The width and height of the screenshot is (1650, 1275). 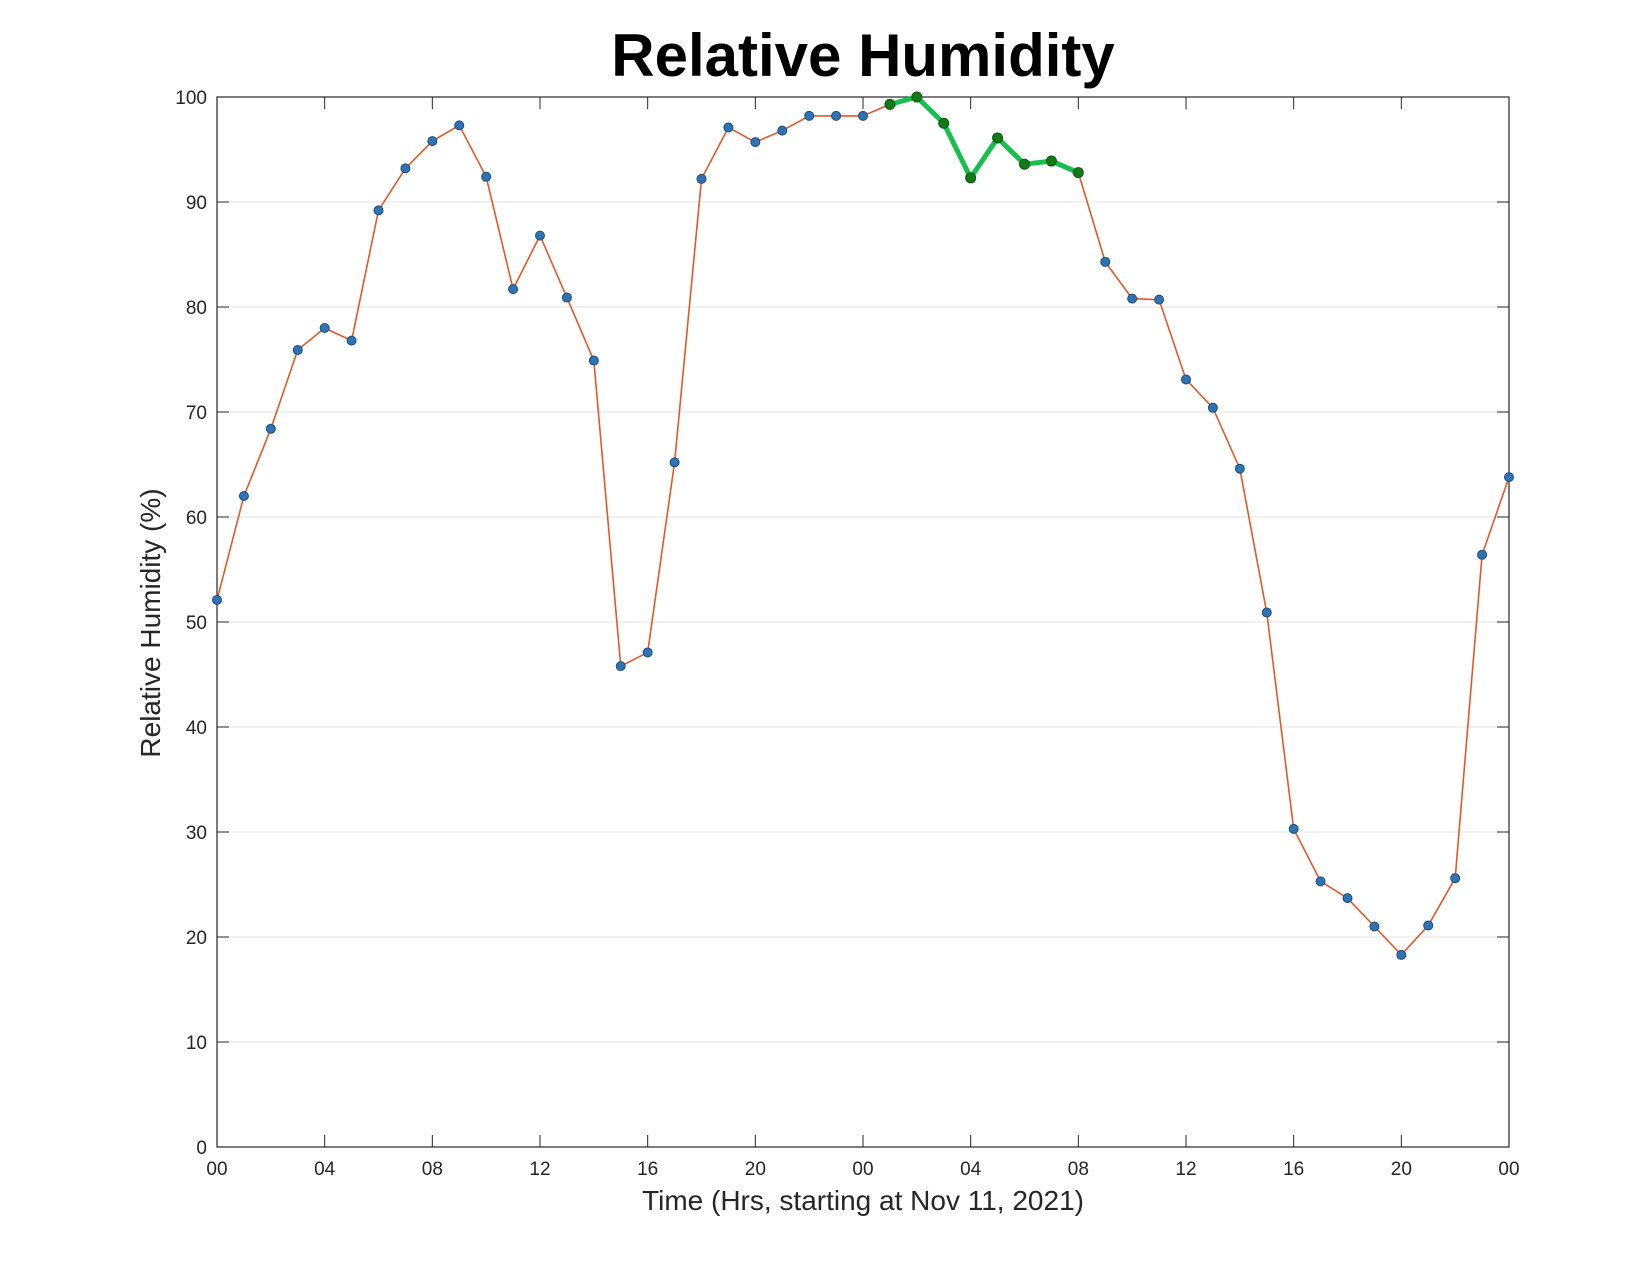 What do you see at coordinates (196, 518) in the screenshot?
I see `y-tick-label: 60` at bounding box center [196, 518].